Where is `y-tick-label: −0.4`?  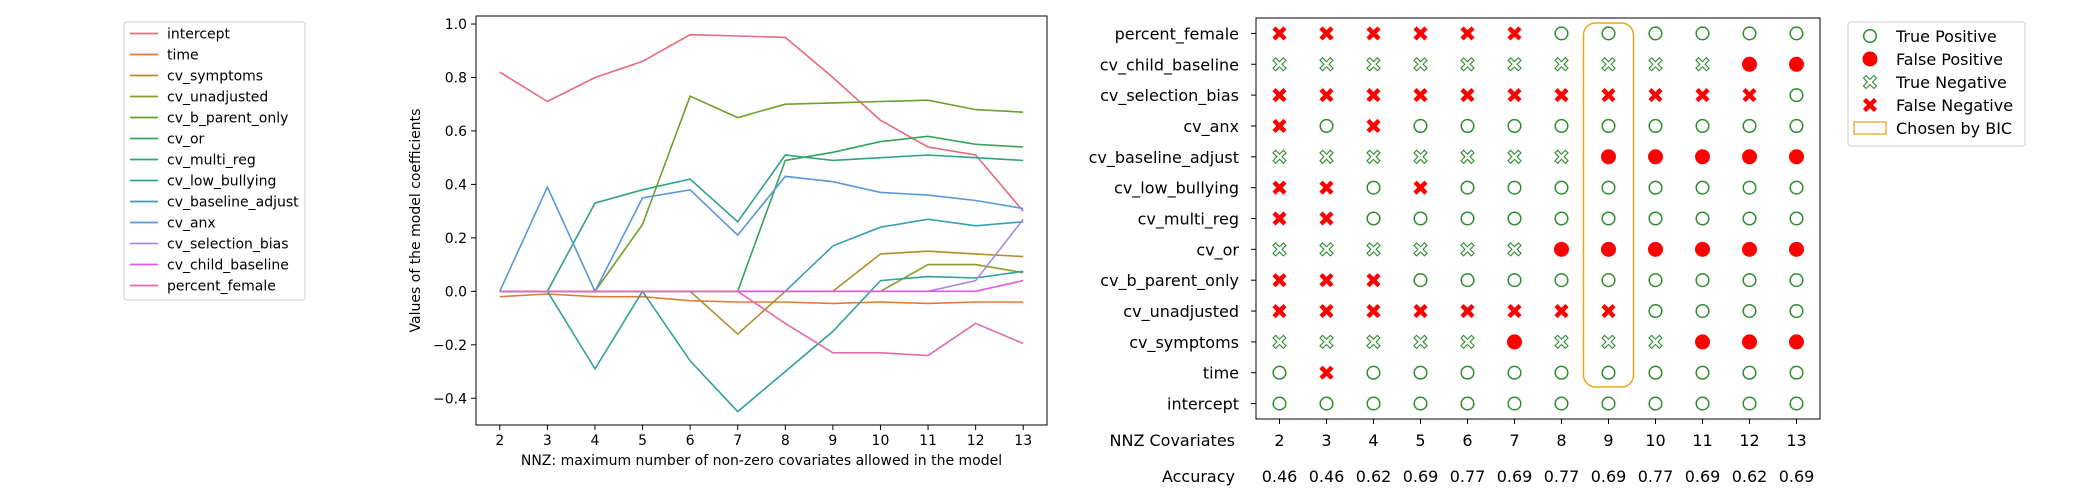
y-tick-label: −0.4 is located at coordinates (450, 399).